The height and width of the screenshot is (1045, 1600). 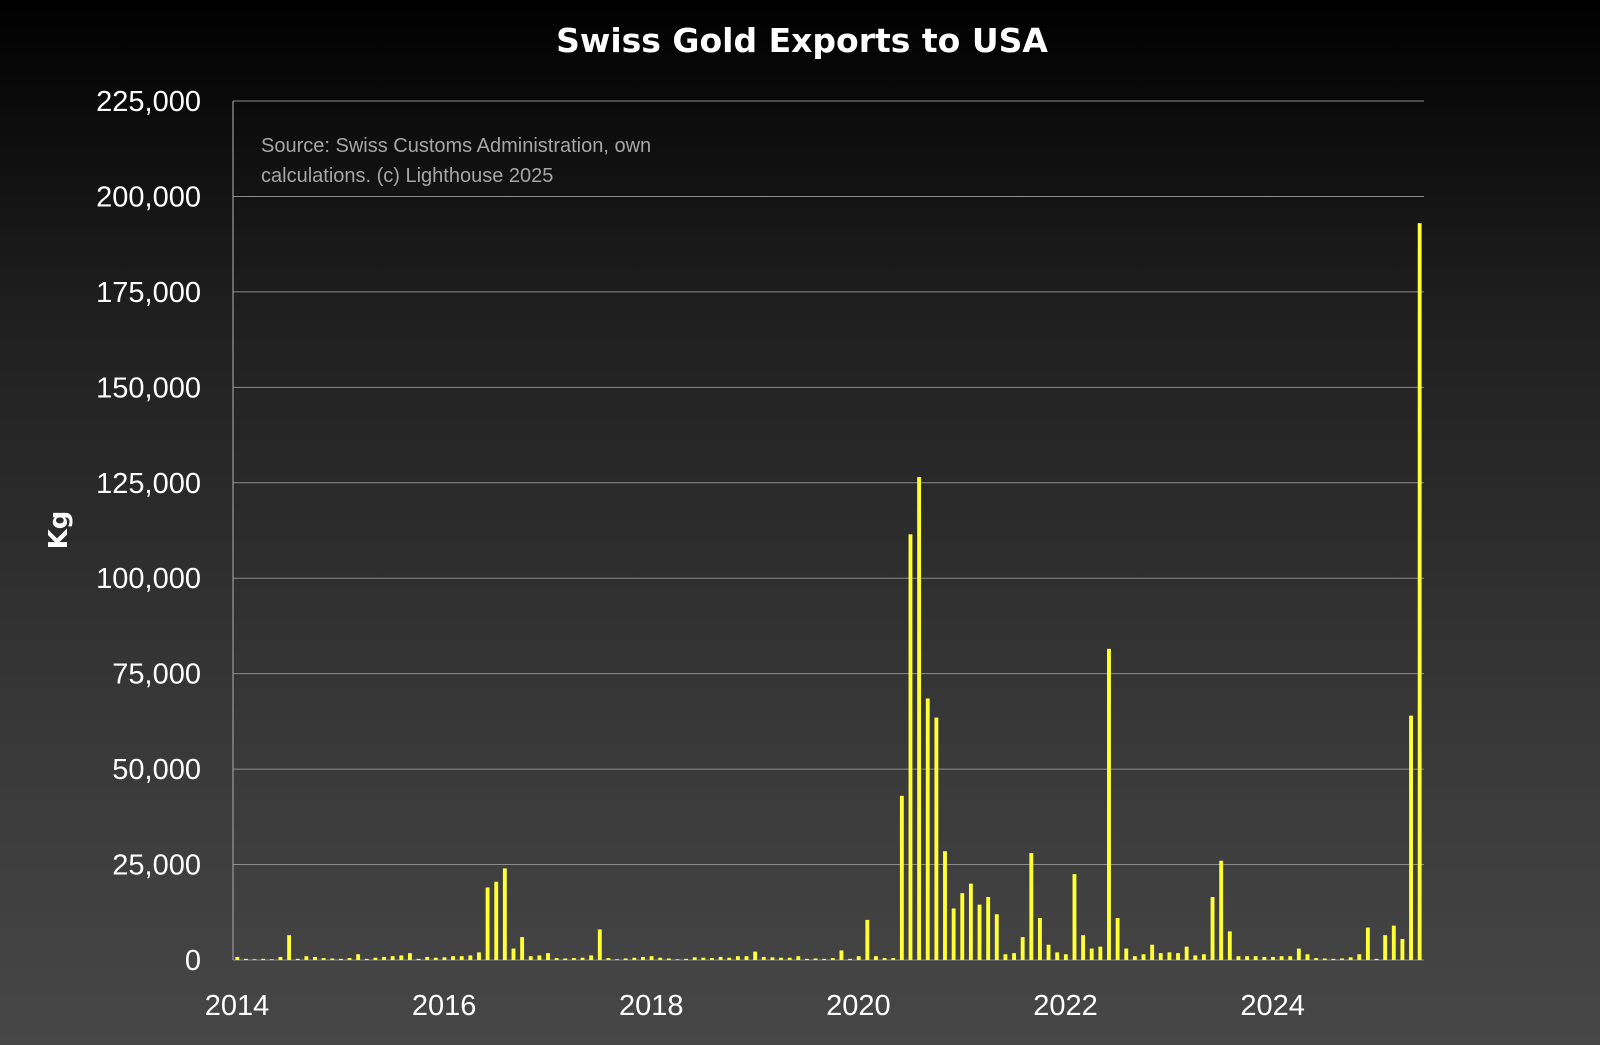 What do you see at coordinates (858, 1006) in the screenshot?
I see `x-tick-label: 2020` at bounding box center [858, 1006].